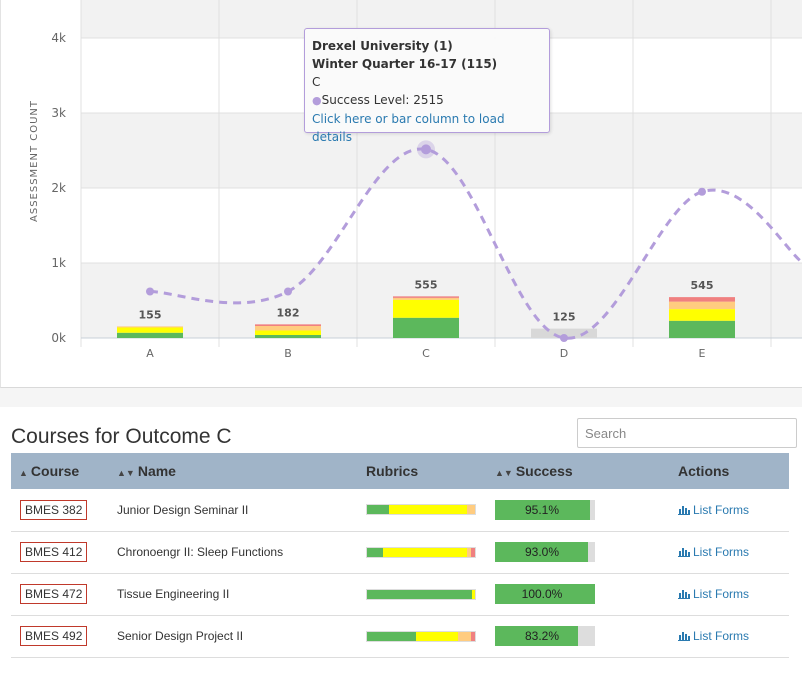 Image resolution: width=802 pixels, height=681 pixels. What do you see at coordinates (288, 312) in the screenshot?
I see `bar-total-label: 182` at bounding box center [288, 312].